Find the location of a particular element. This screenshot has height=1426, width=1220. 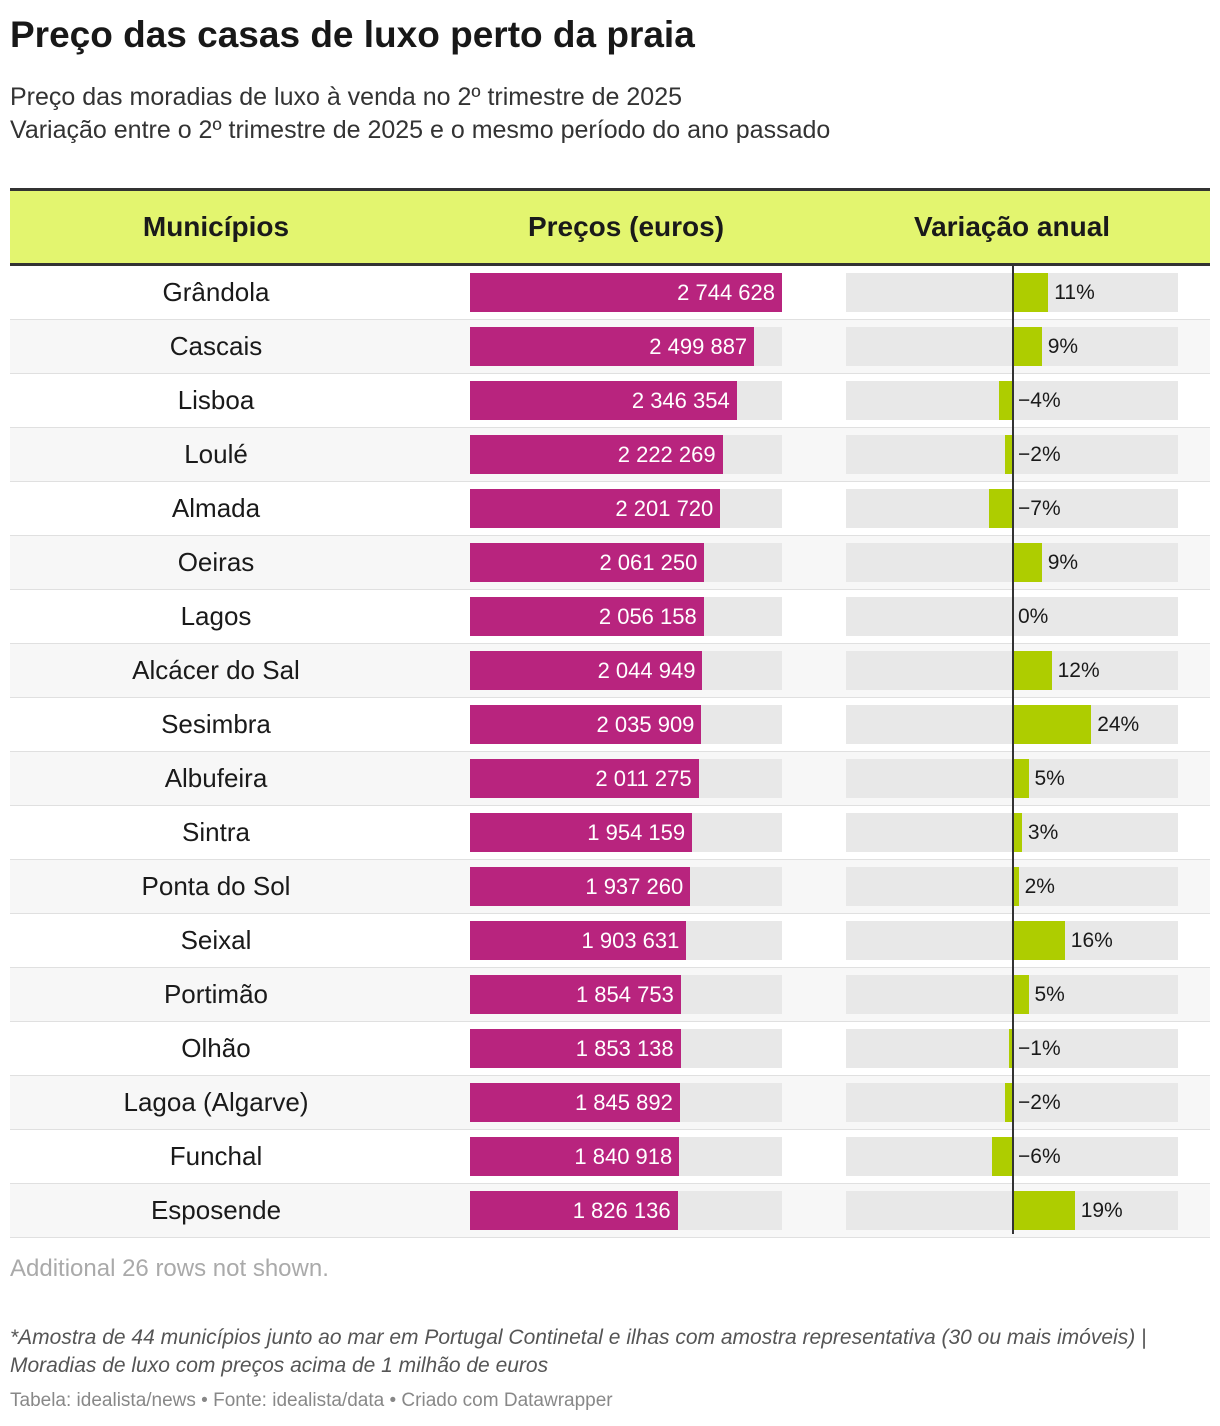

municipio-cell: Cascais is located at coordinates (216, 346).